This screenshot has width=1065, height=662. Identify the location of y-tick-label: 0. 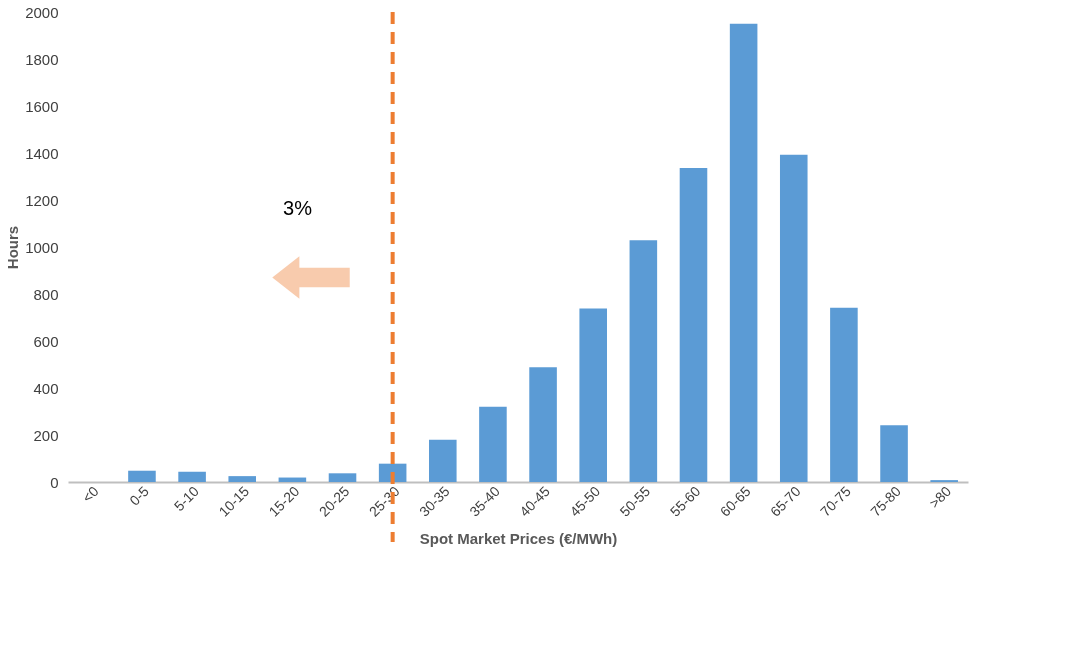
(54, 482).